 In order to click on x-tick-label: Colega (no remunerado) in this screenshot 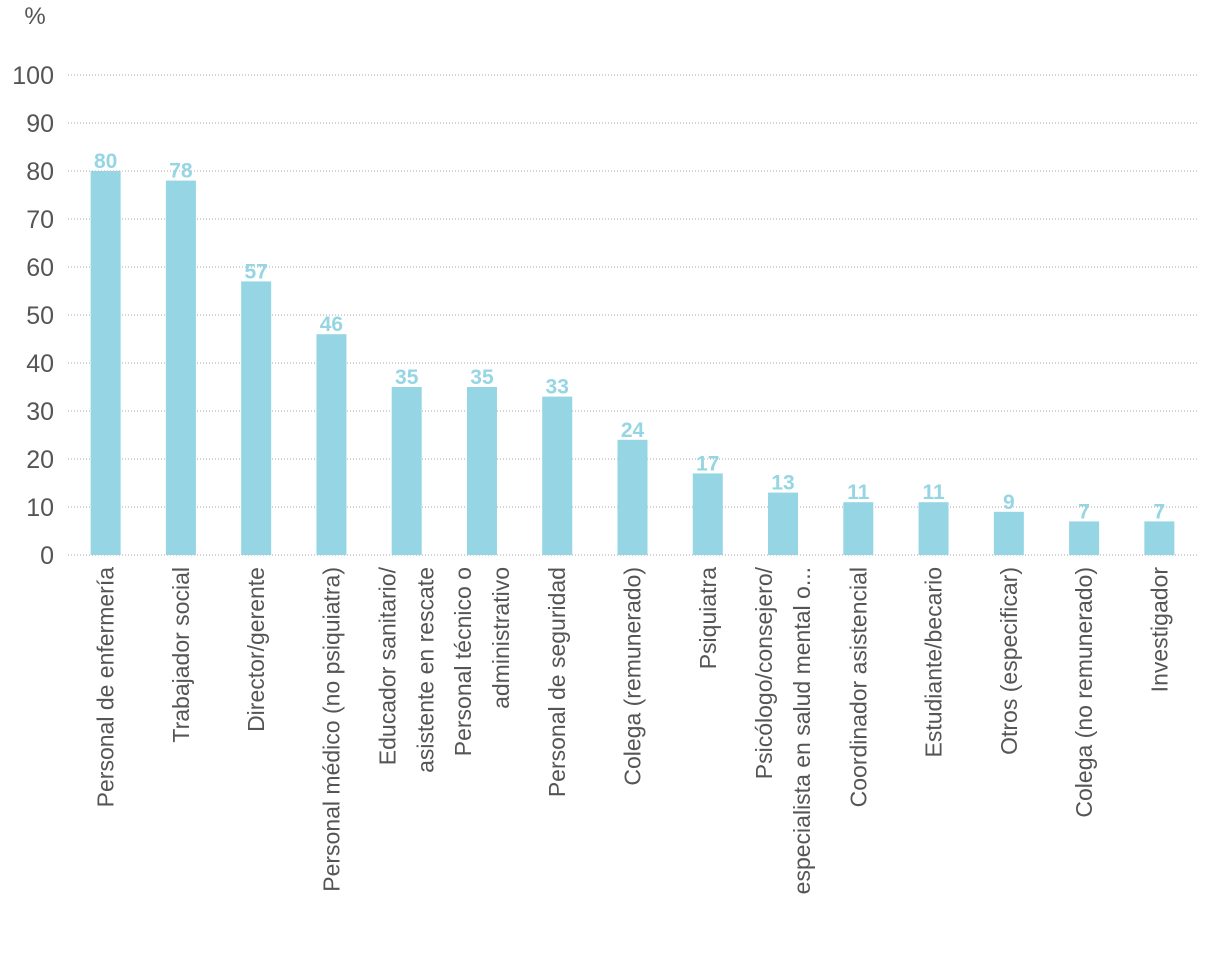, I will do `click(1084, 692)`.